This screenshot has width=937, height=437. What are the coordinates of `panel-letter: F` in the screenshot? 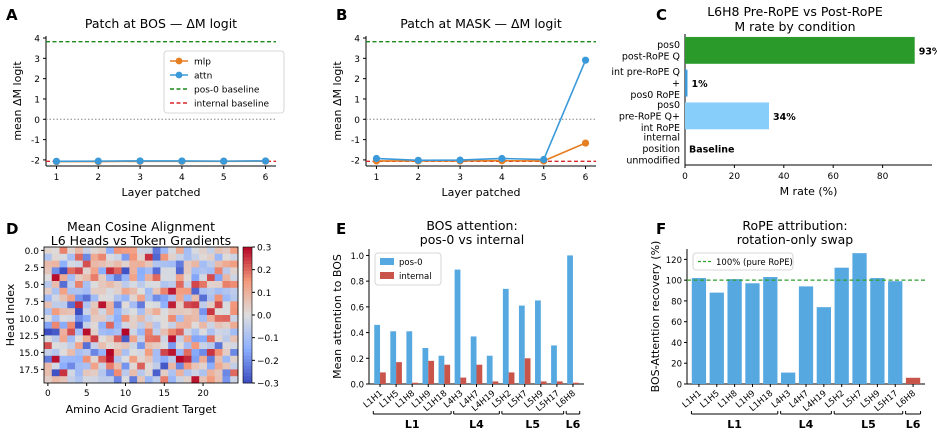 It's located at (661, 229).